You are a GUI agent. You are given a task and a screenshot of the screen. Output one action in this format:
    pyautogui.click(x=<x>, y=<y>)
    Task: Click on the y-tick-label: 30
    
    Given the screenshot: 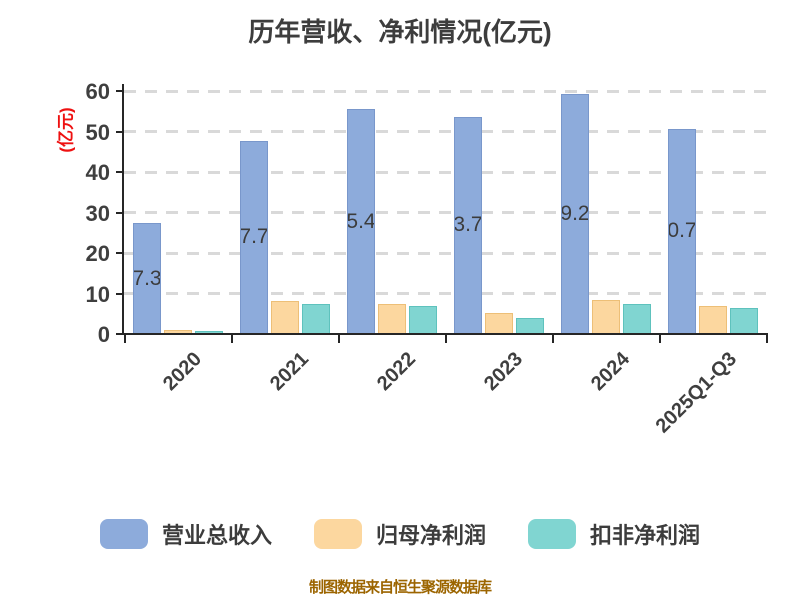 What is the action you would take?
    pyautogui.click(x=97, y=213)
    